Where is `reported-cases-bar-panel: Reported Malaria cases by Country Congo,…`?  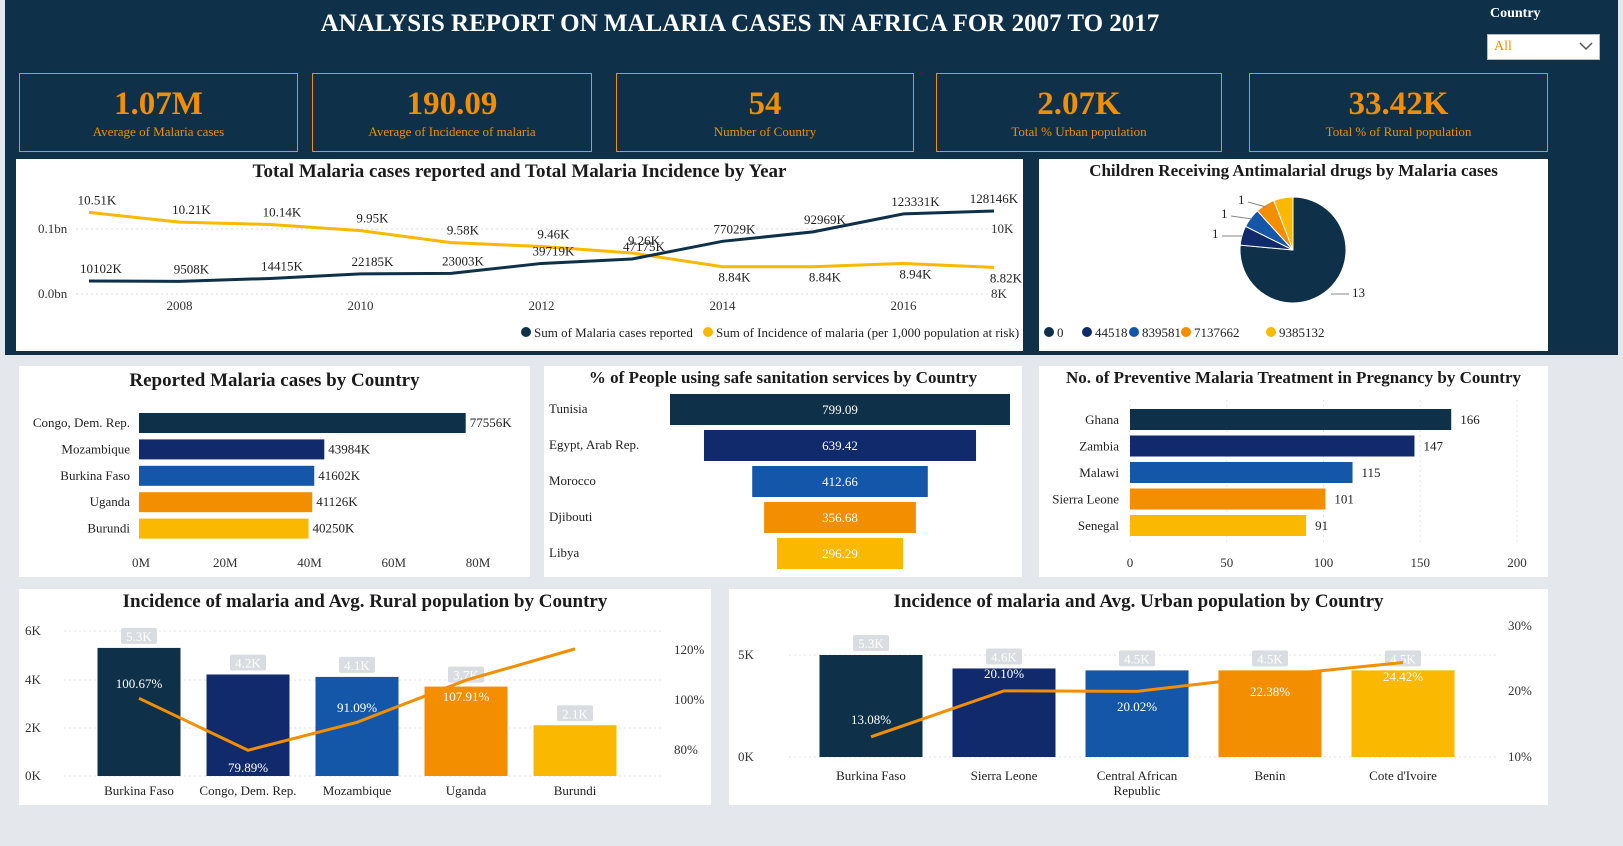 reported-cases-bar-panel: Reported Malaria cases by Country Congo,… is located at coordinates (274, 471).